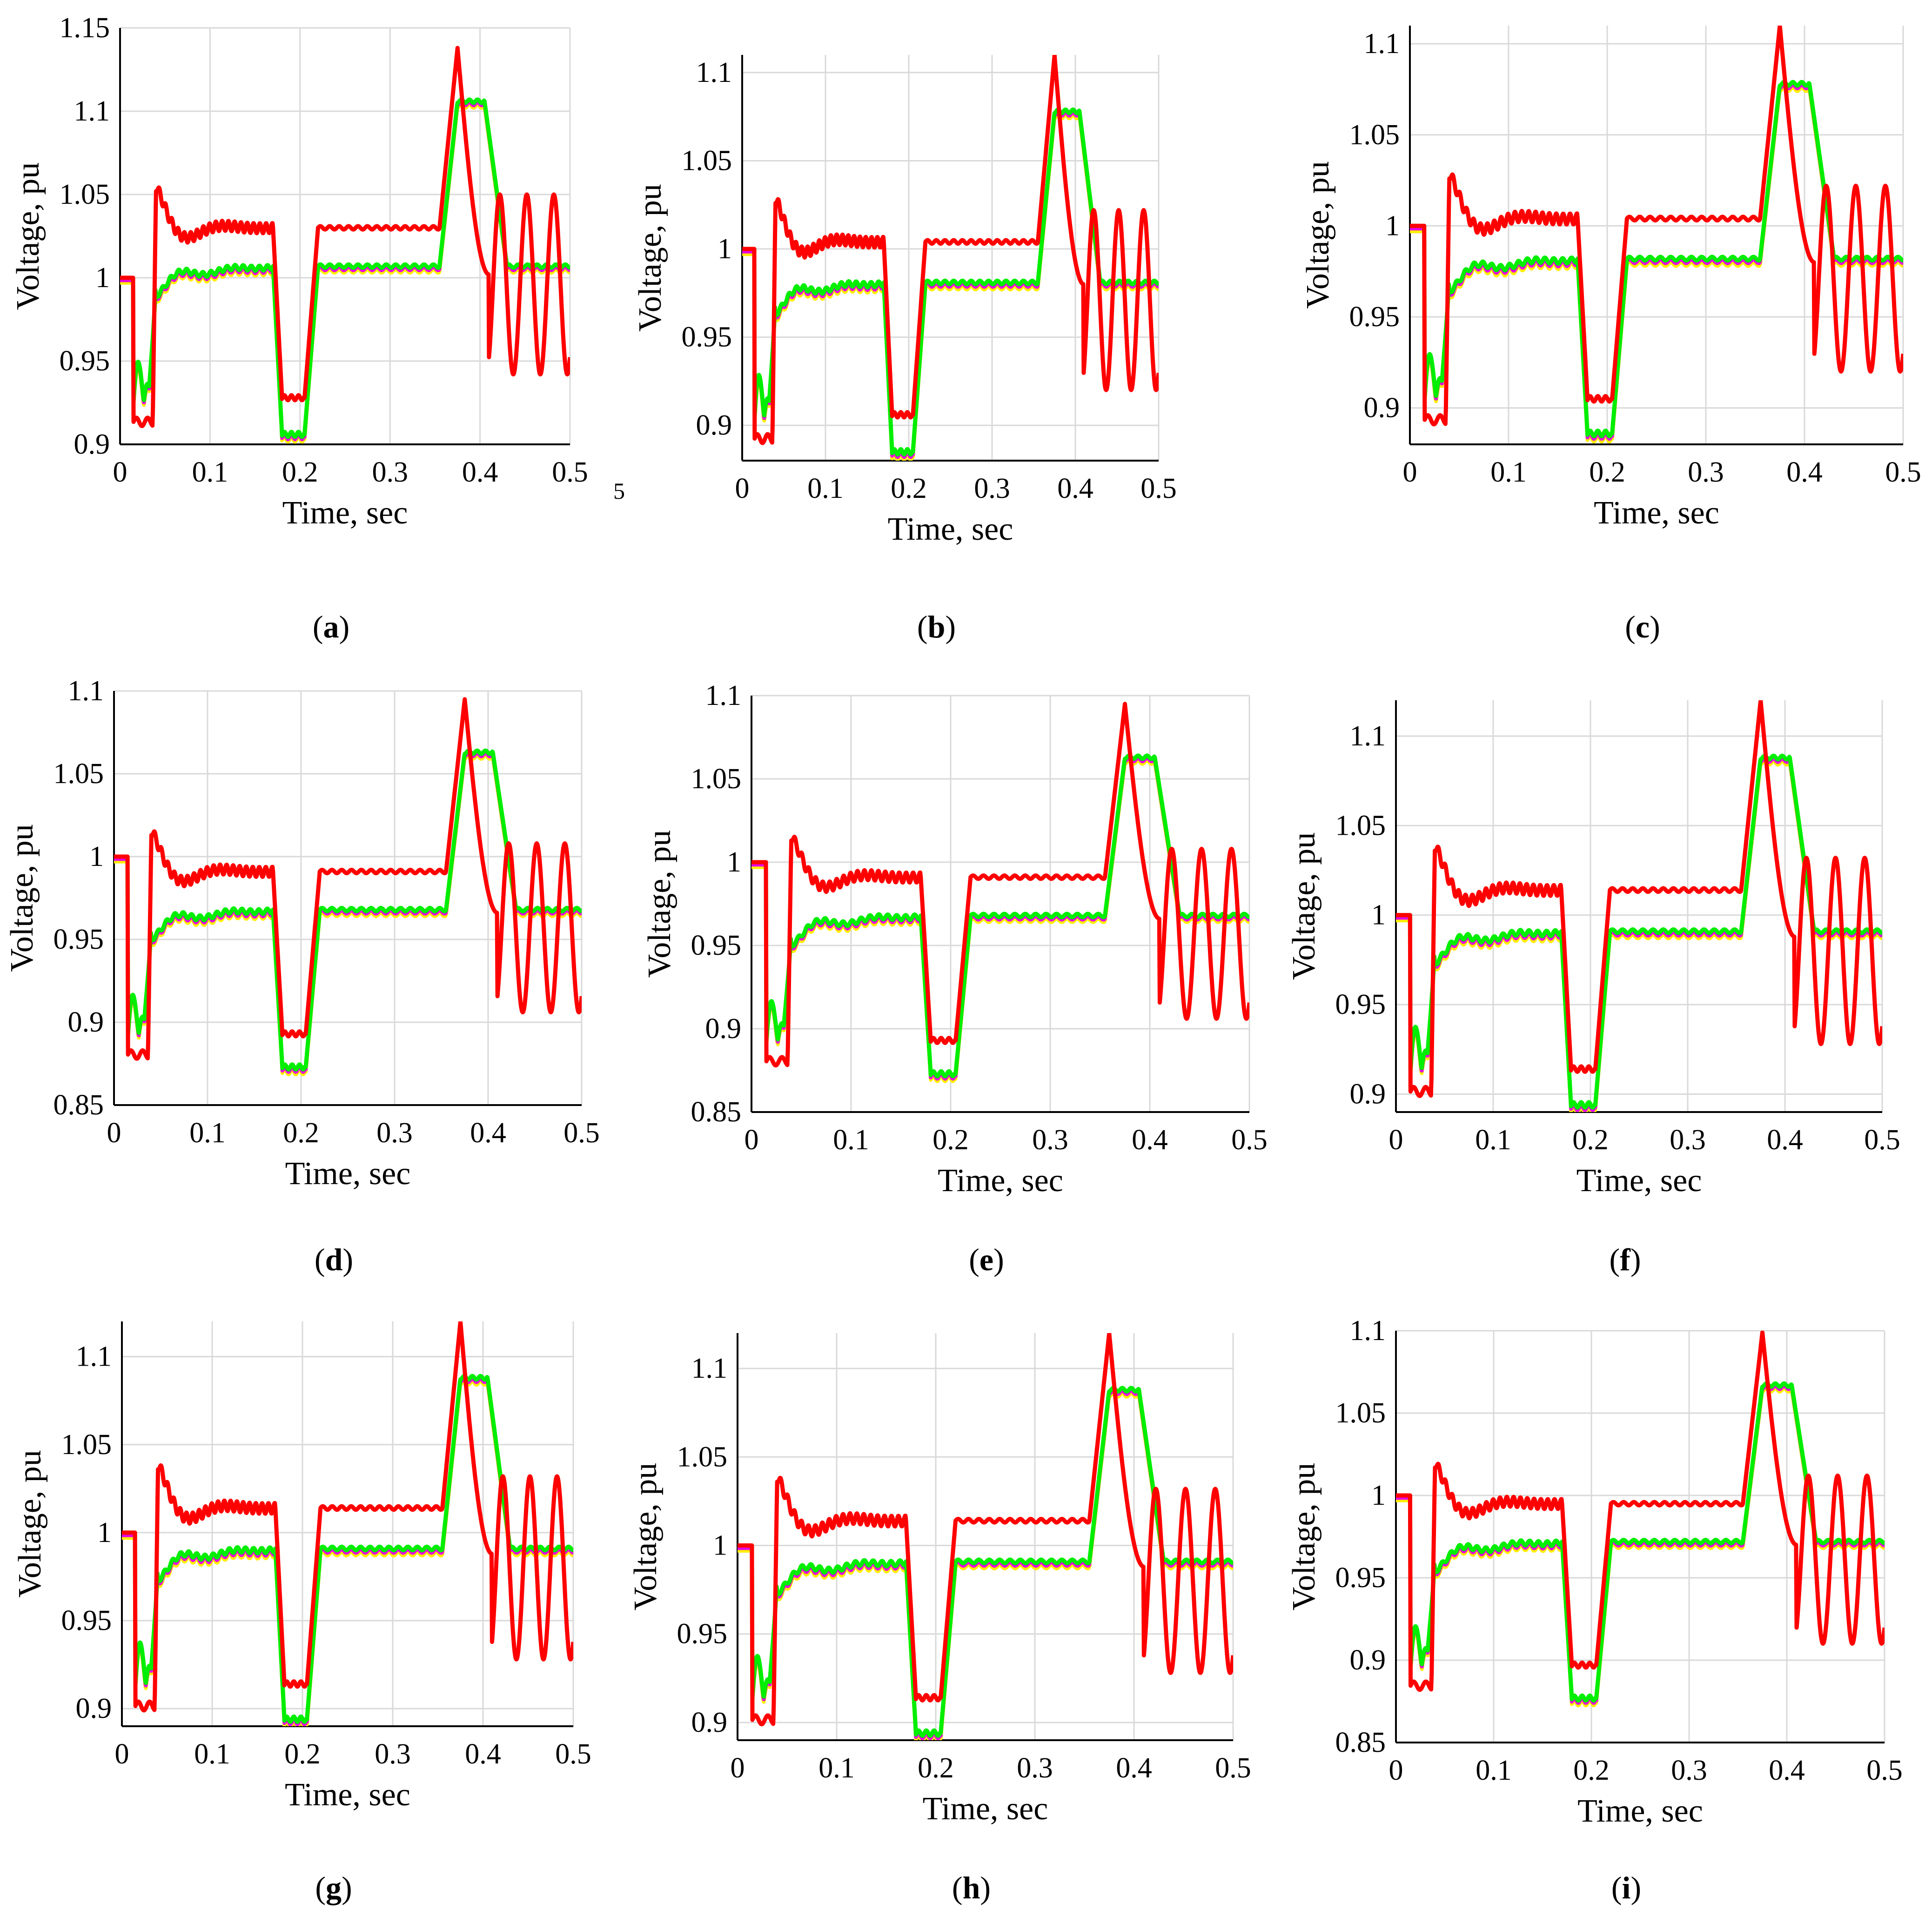 Image resolution: width=1932 pixels, height=1917 pixels. What do you see at coordinates (972, 1887) in the screenshot?
I see `caption-letter: h` at bounding box center [972, 1887].